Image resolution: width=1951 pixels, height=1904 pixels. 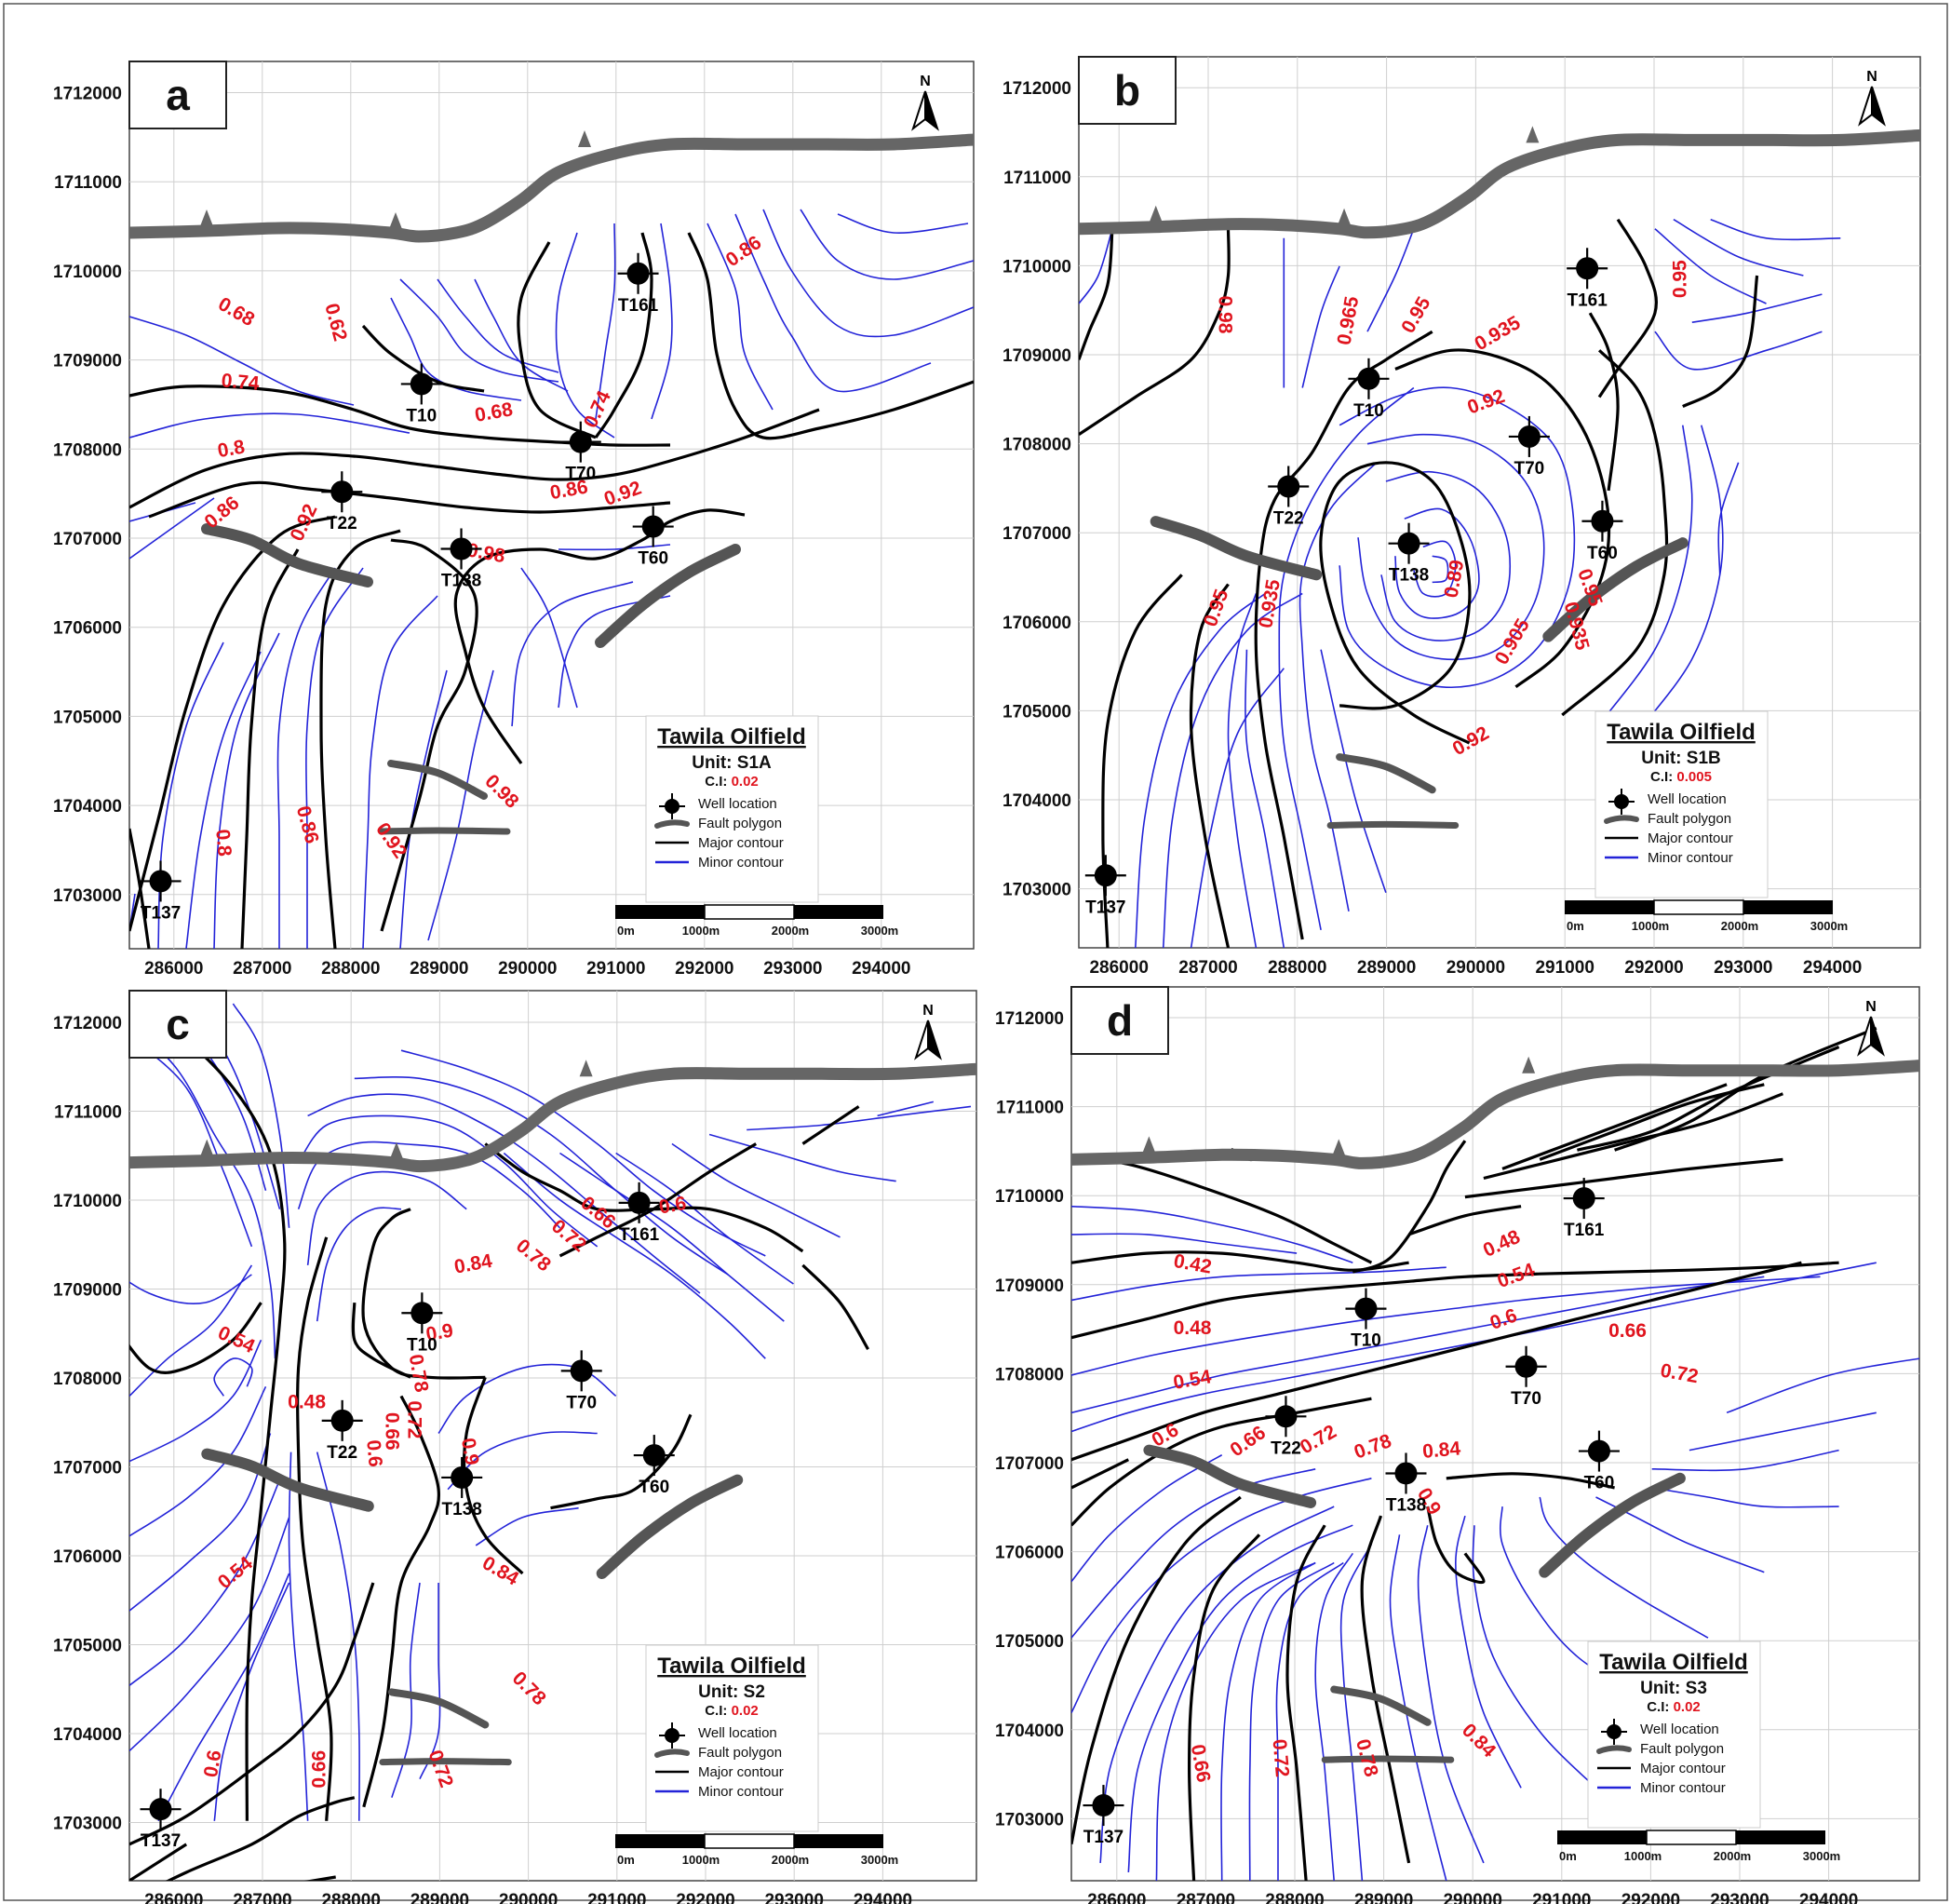 I want to click on legend-unit: Unit: S2, so click(x=731, y=1692).